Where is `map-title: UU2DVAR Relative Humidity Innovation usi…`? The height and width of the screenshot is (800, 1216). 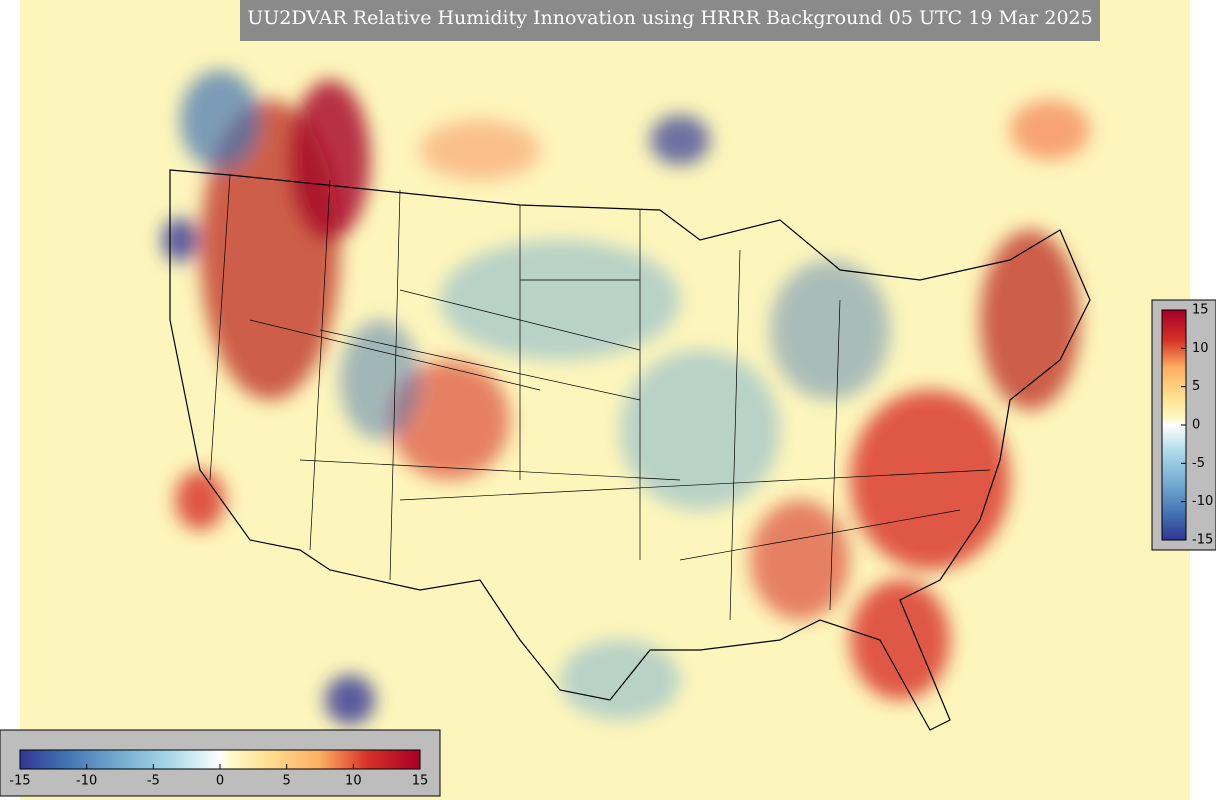 map-title: UU2DVAR Relative Humidity Innovation usi… is located at coordinates (669, 18).